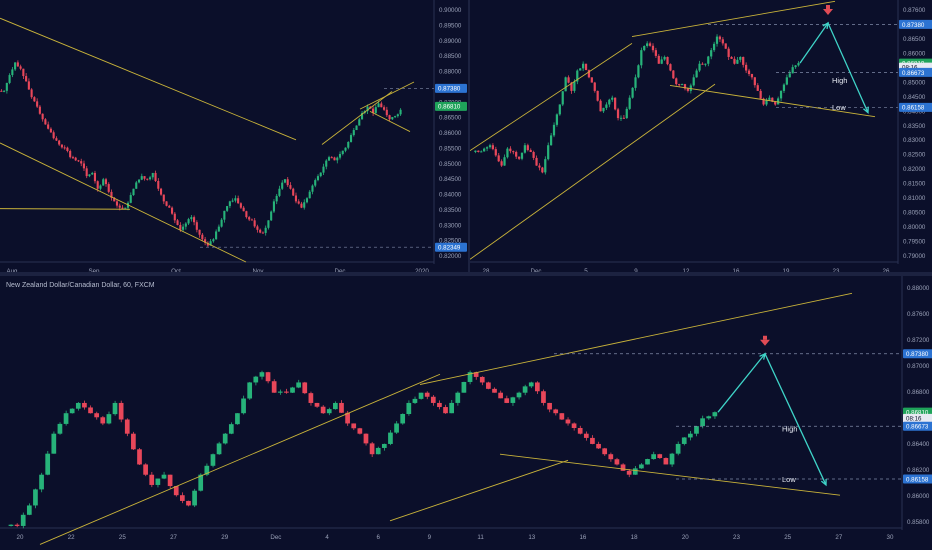 This screenshot has width=932, height=550. I want to click on y-tick-label: 0.90000, so click(450, 10).